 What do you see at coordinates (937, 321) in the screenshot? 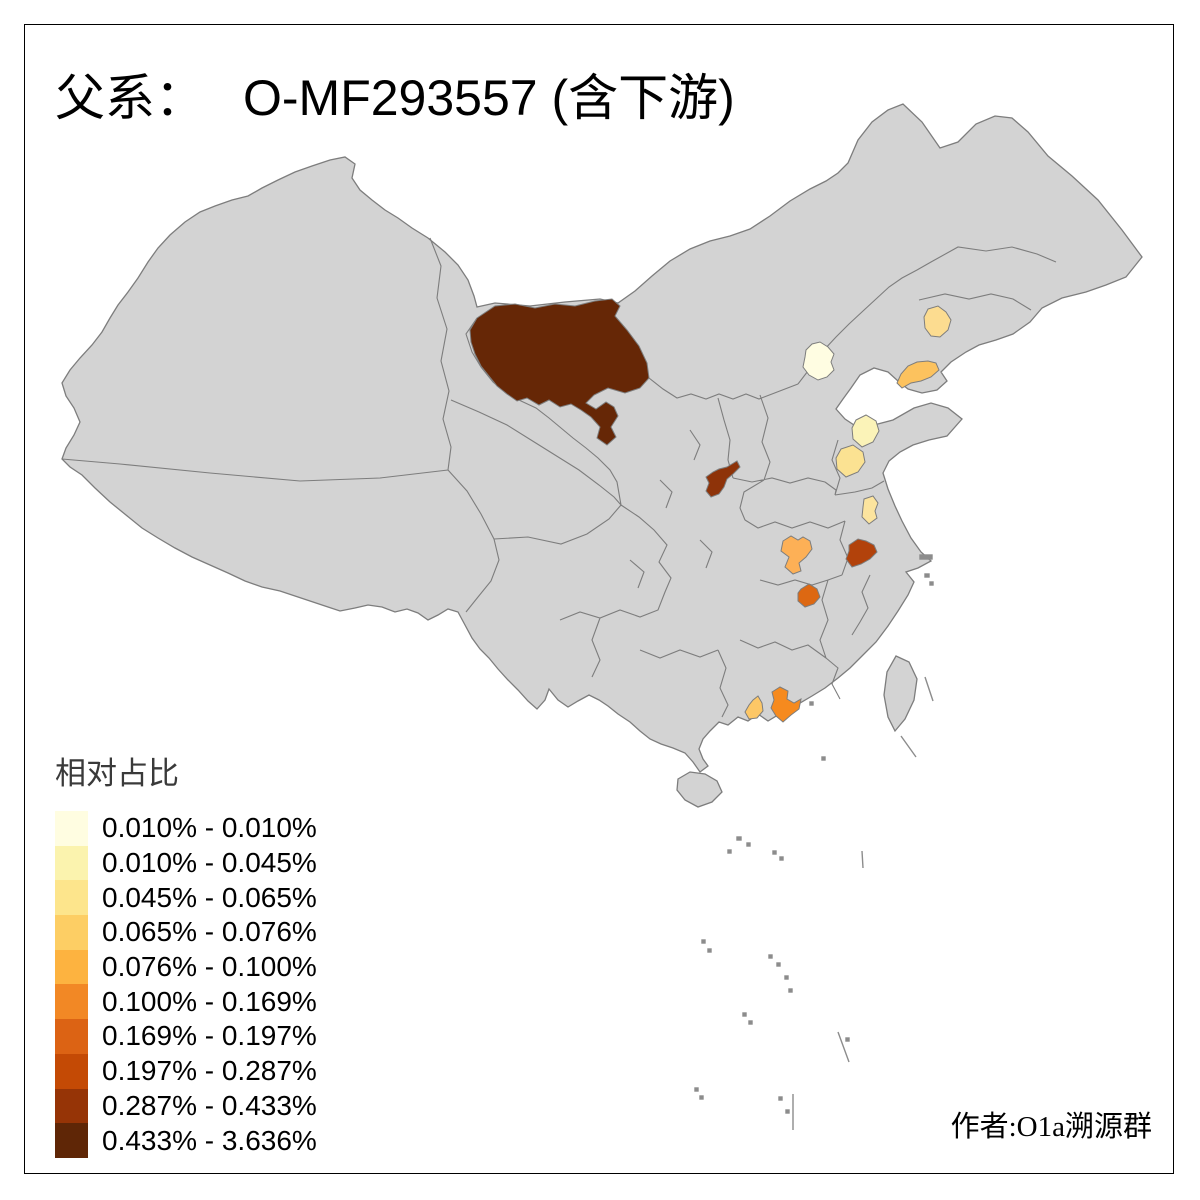
I see `highlight-liaoning-central` at bounding box center [937, 321].